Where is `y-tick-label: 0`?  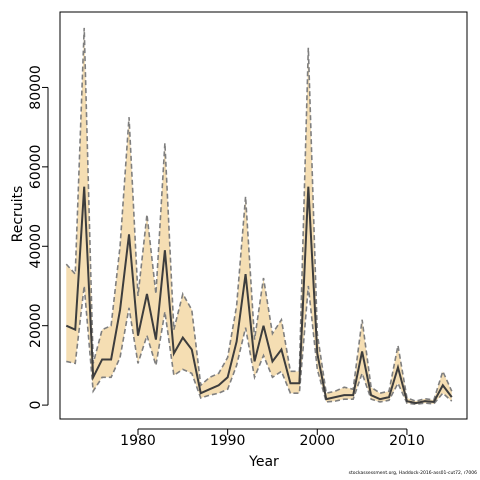
y-tick-label: 0 is located at coordinates (36, 405).